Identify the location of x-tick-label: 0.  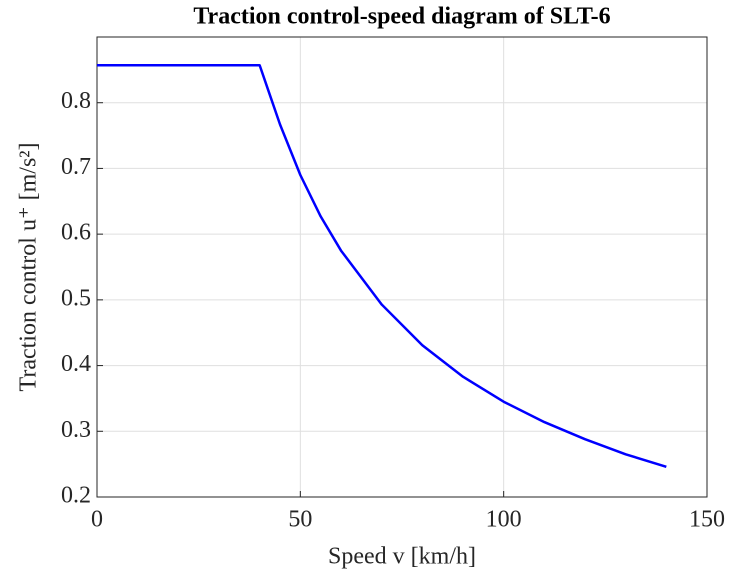
(97, 520).